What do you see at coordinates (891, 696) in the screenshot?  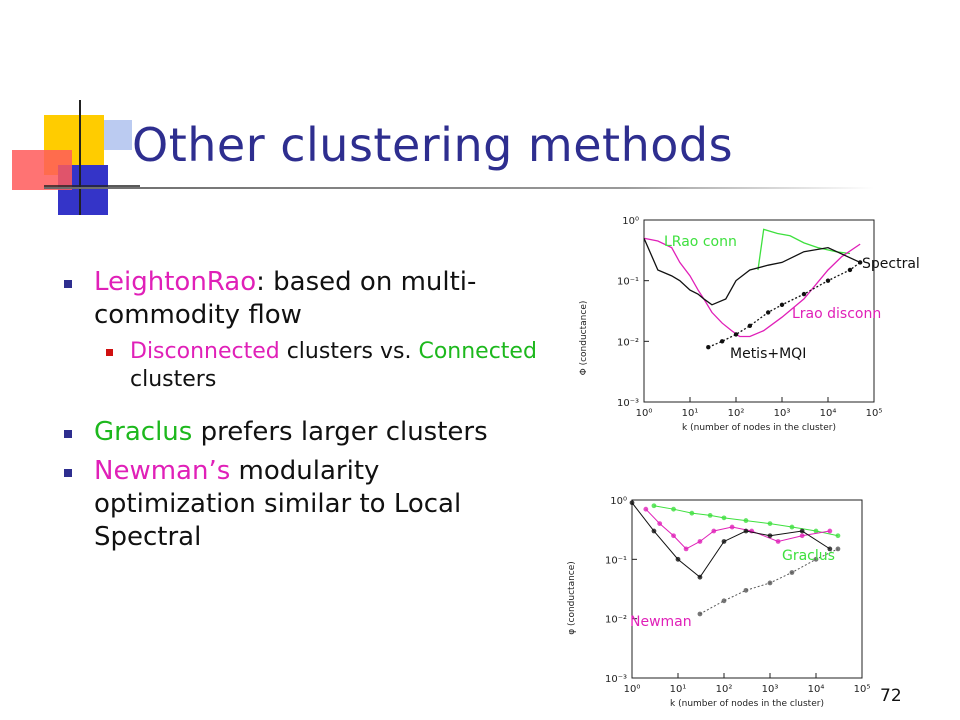 I see `page-number: 72` at bounding box center [891, 696].